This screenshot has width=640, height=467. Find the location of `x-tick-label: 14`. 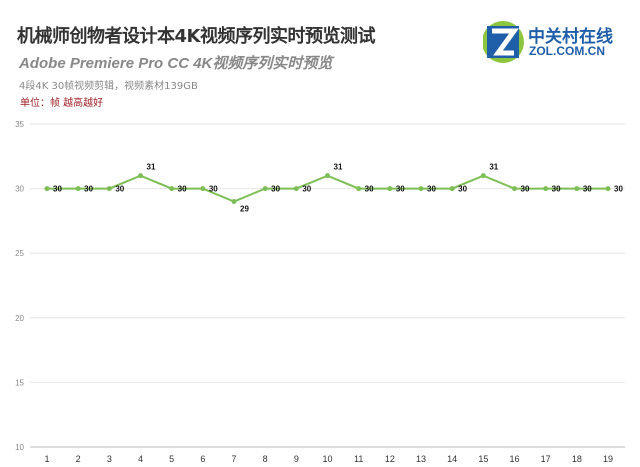

x-tick-label: 14 is located at coordinates (452, 459).